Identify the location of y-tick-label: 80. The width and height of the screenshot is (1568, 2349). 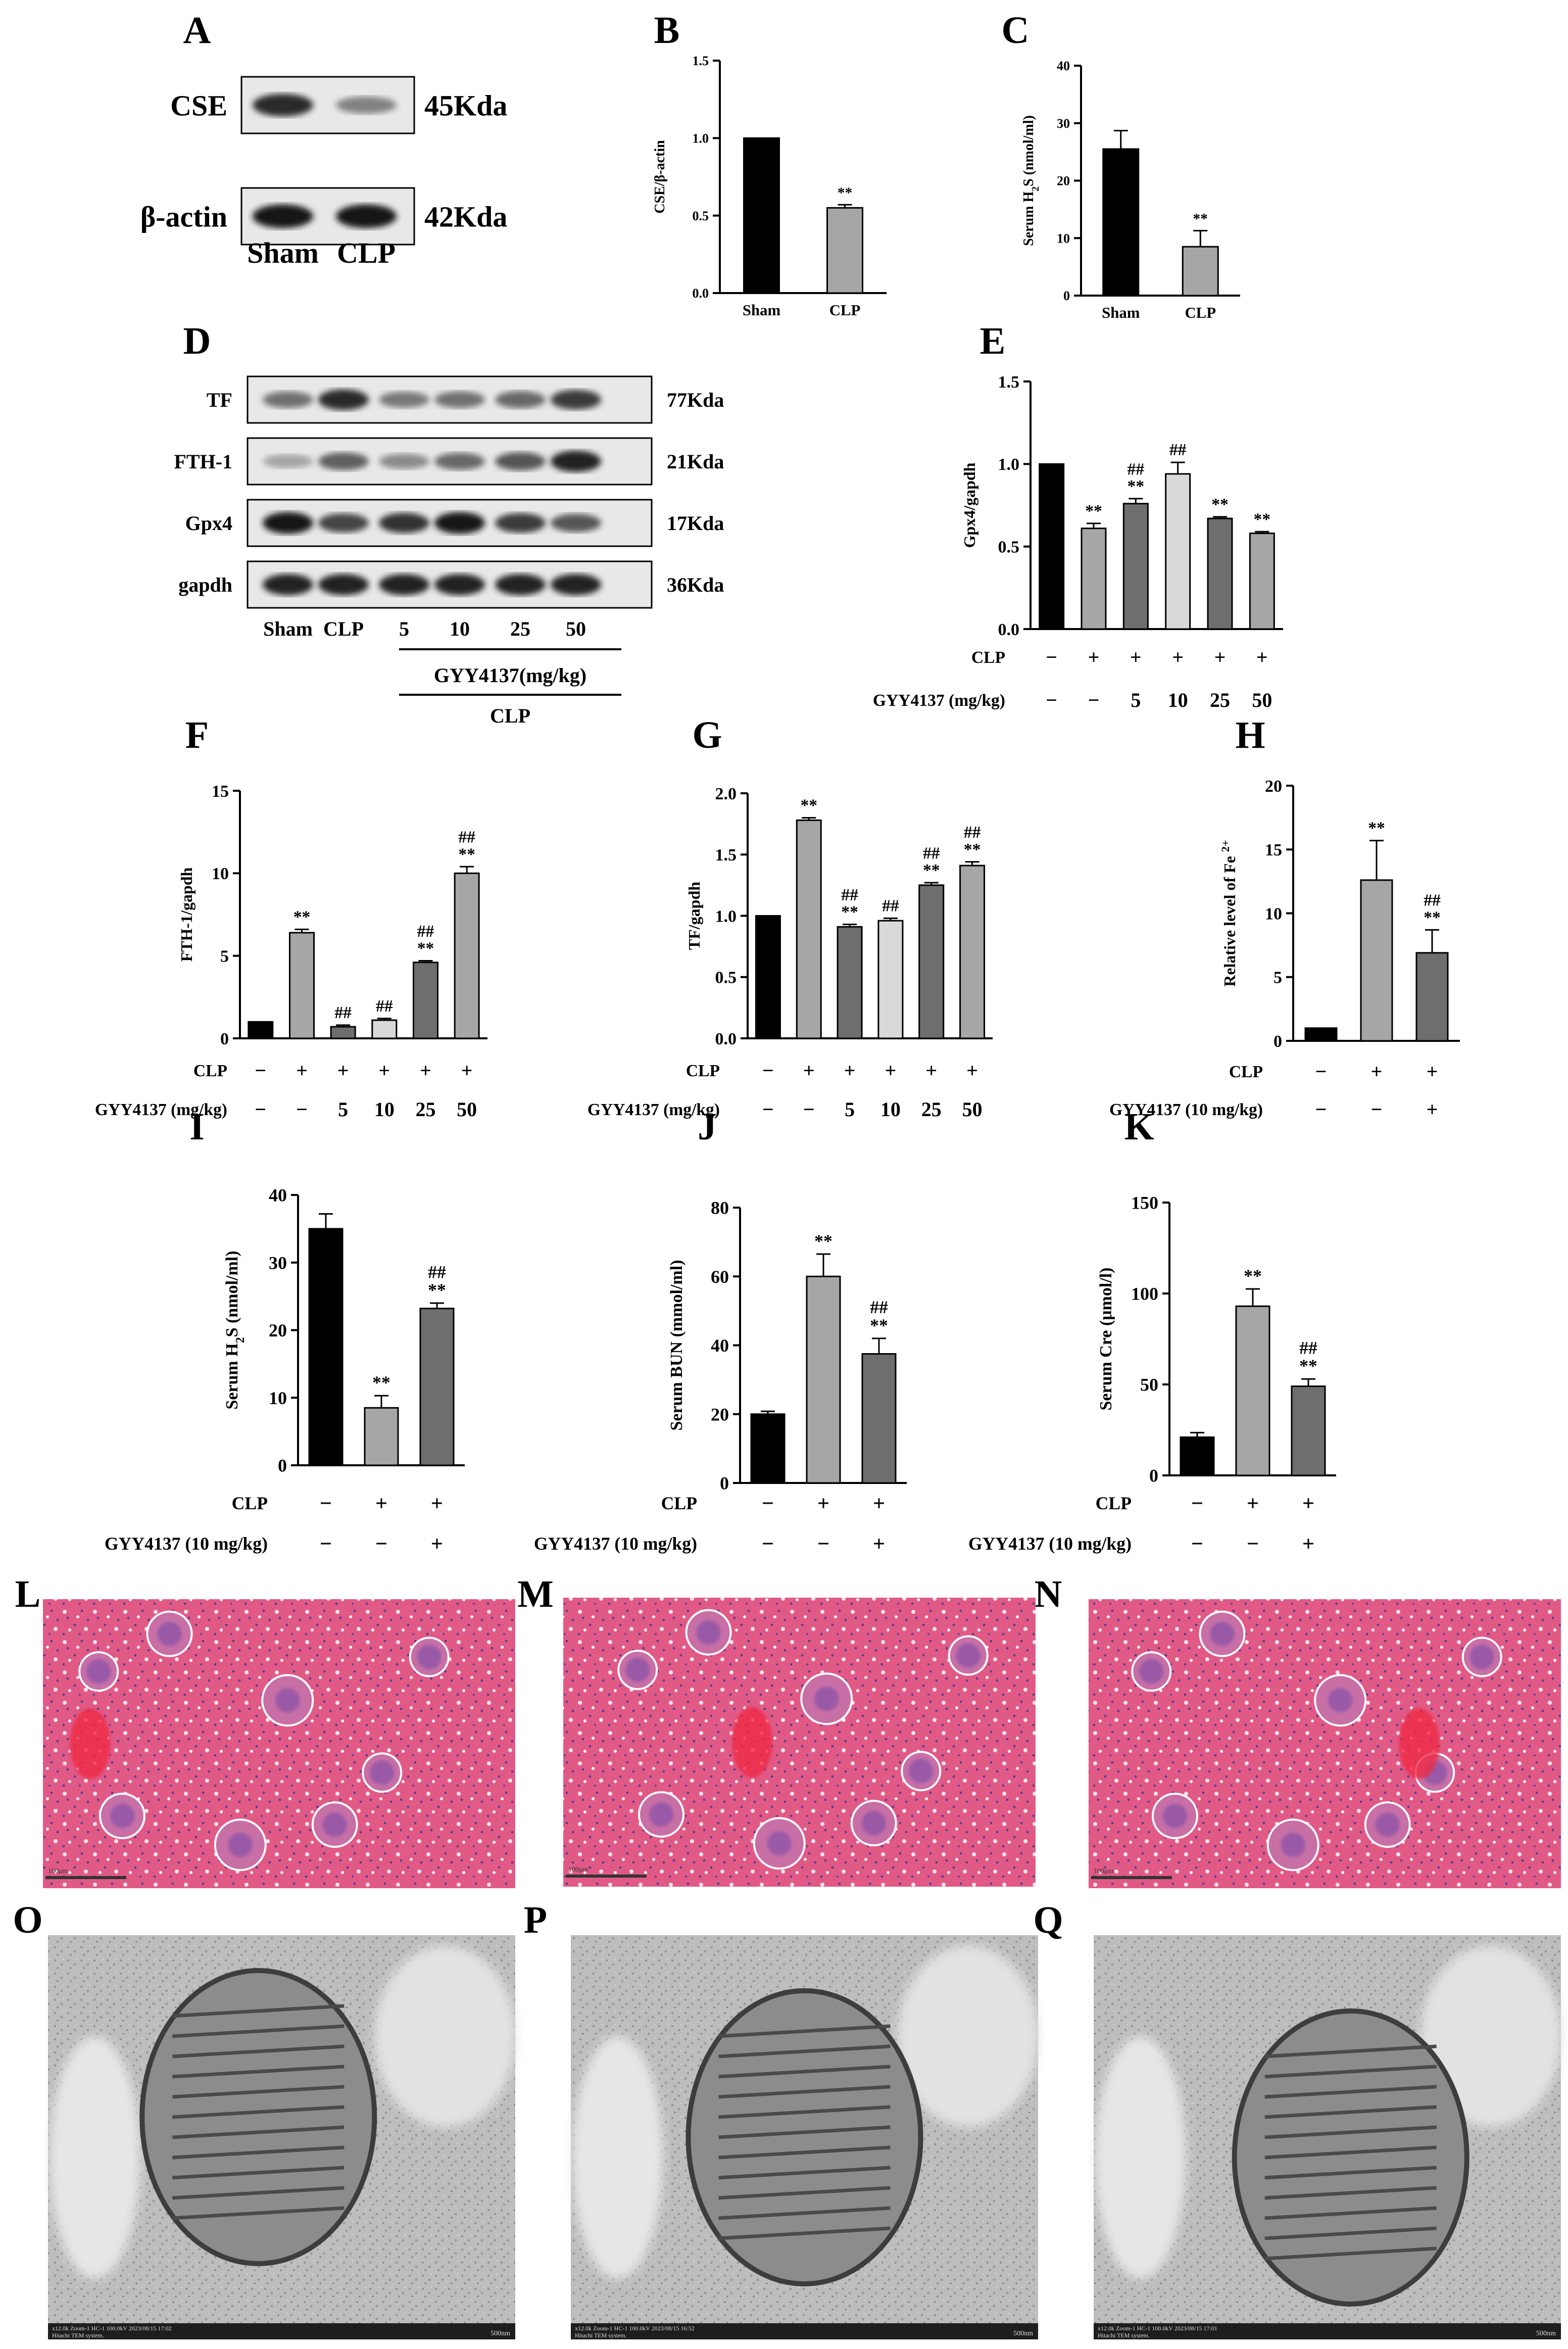
(720, 1208).